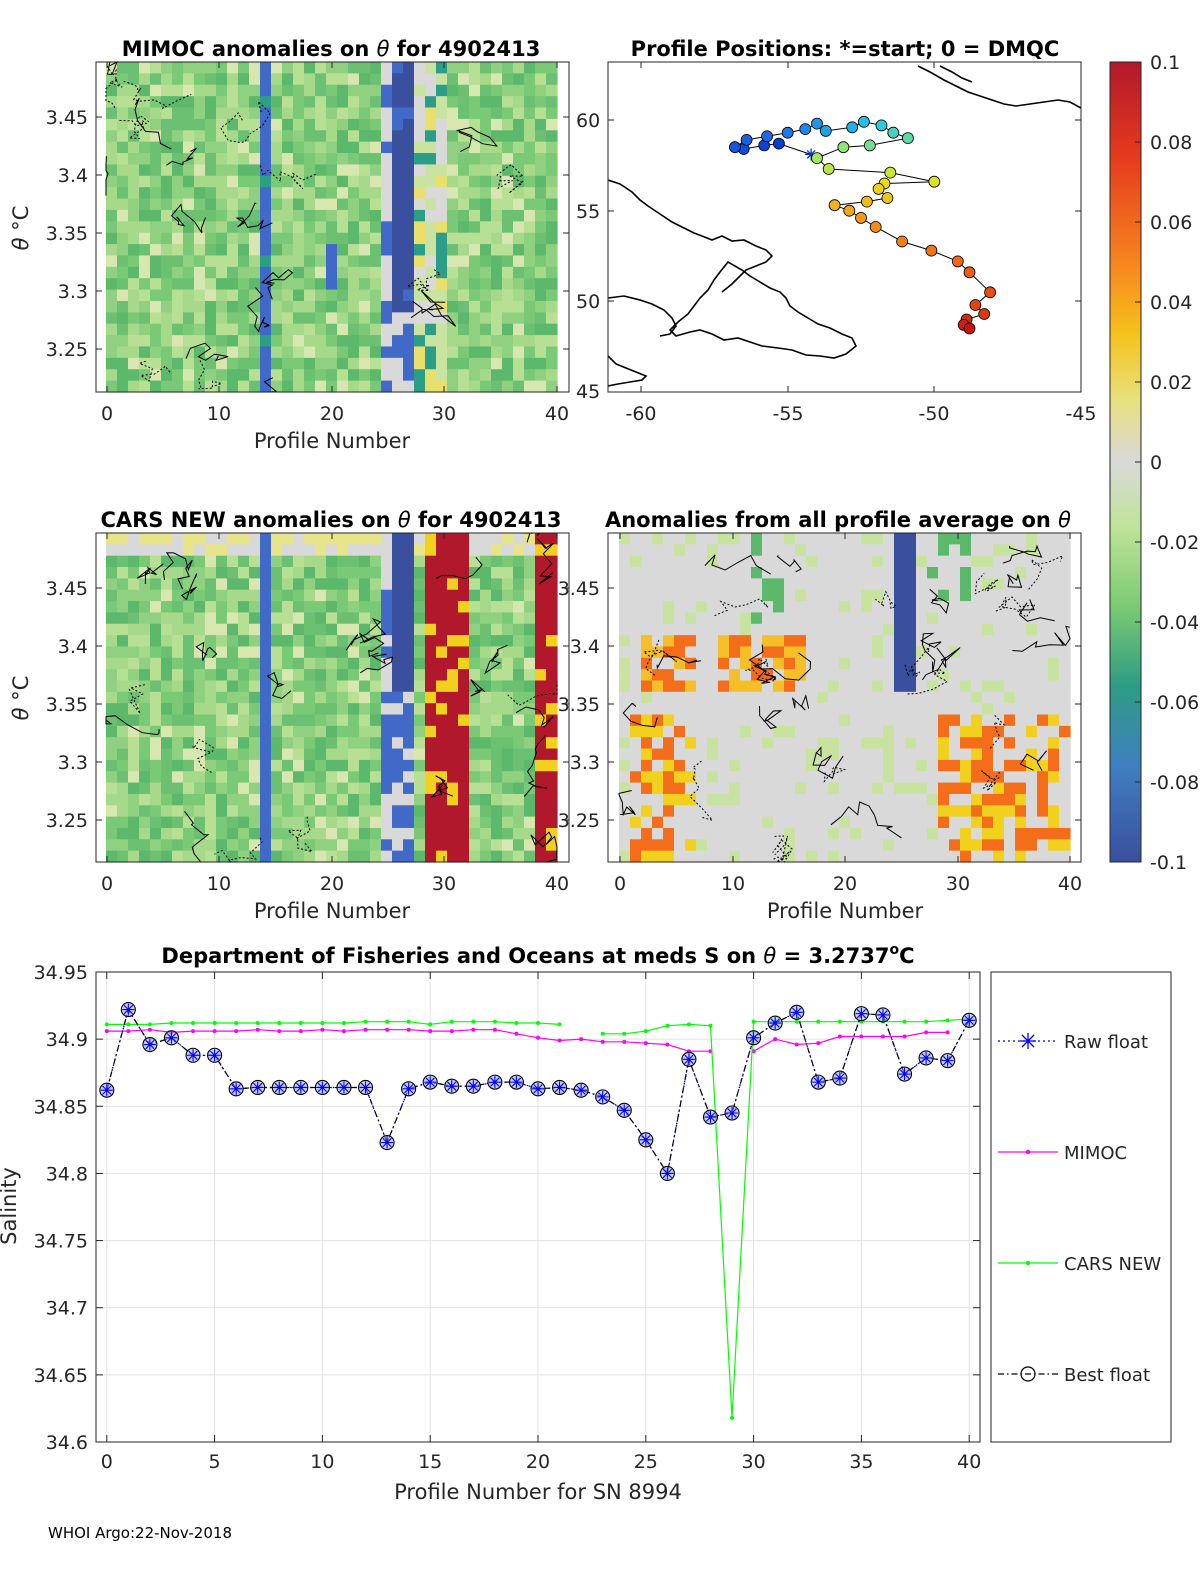  Describe the element at coordinates (1138, 462) in the screenshot. I see `colorbar-ticks` at that location.